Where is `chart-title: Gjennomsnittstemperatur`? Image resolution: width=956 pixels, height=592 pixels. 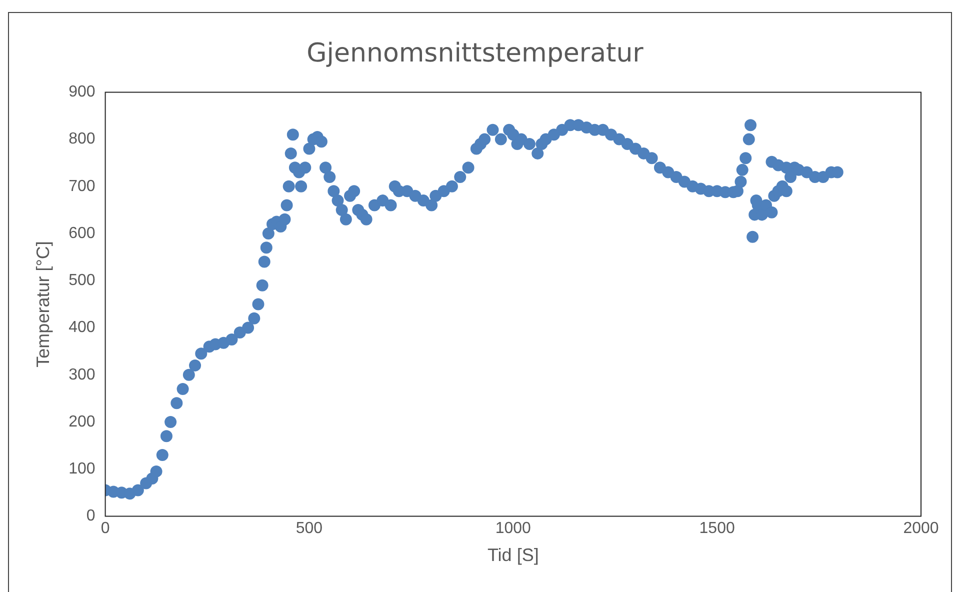 chart-title: Gjennomsnittstemperatur is located at coordinates (475, 53).